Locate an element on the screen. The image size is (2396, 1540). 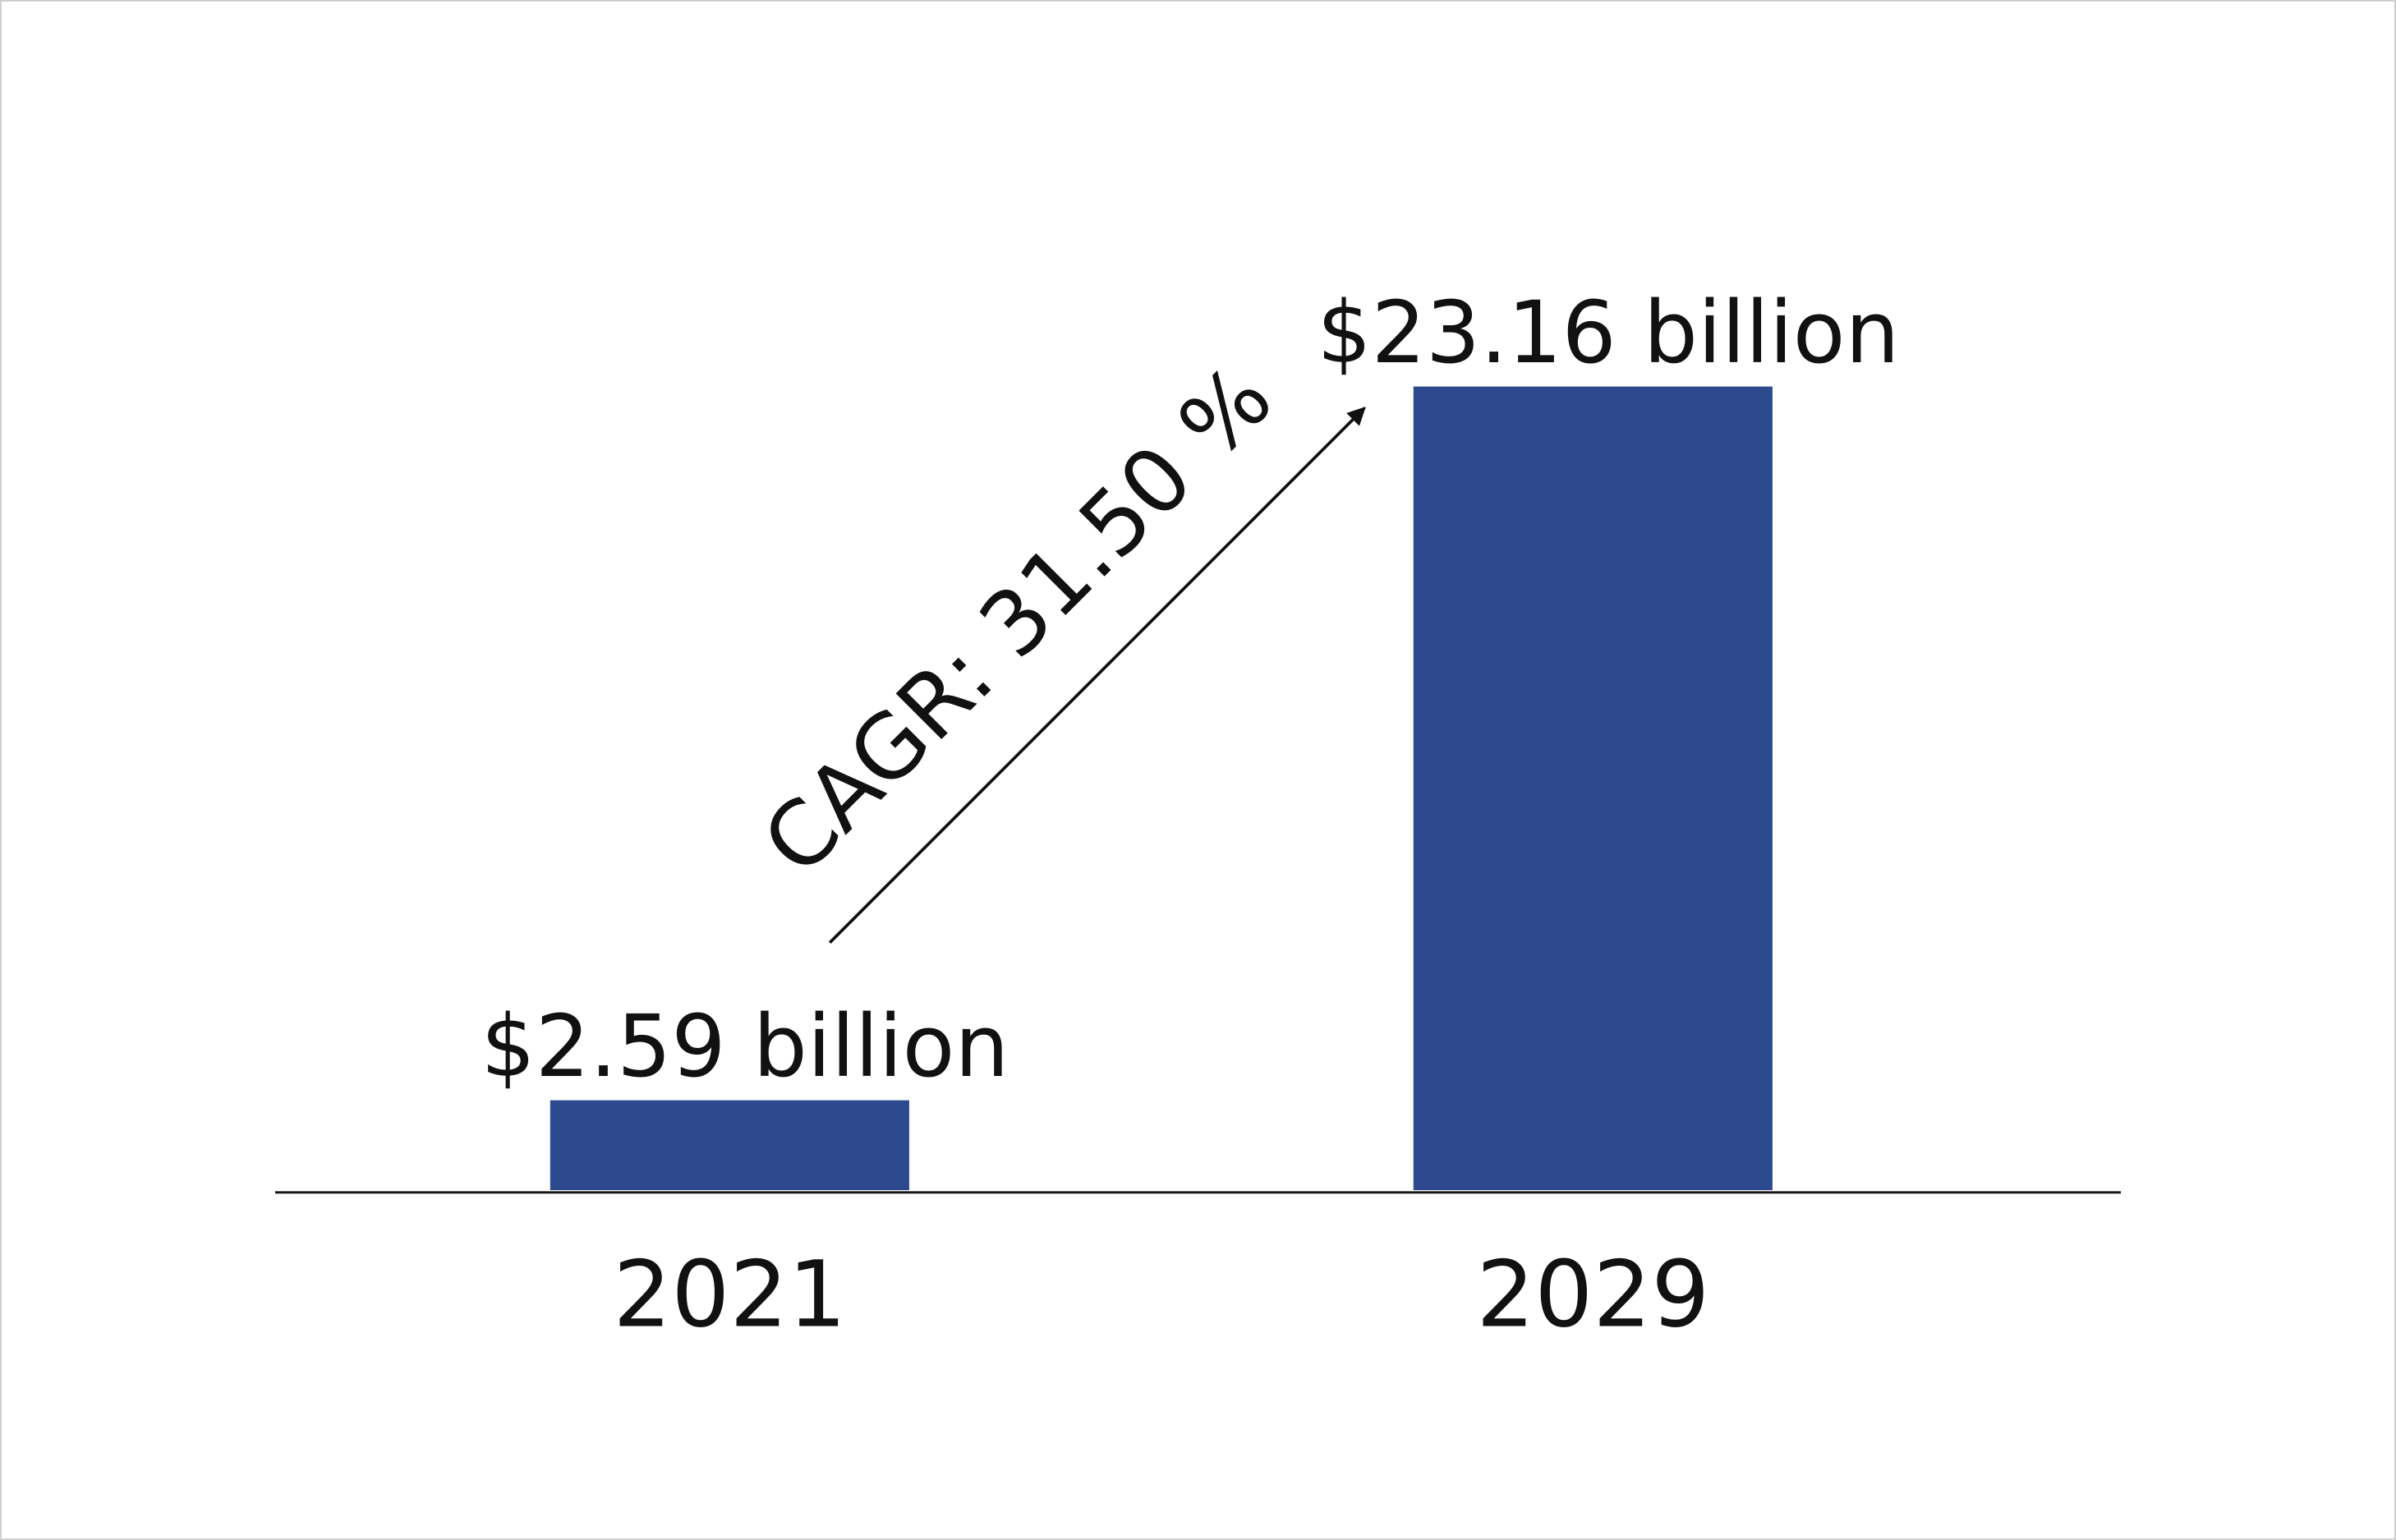
value-label: $23.16 billion is located at coordinates (1608, 333).